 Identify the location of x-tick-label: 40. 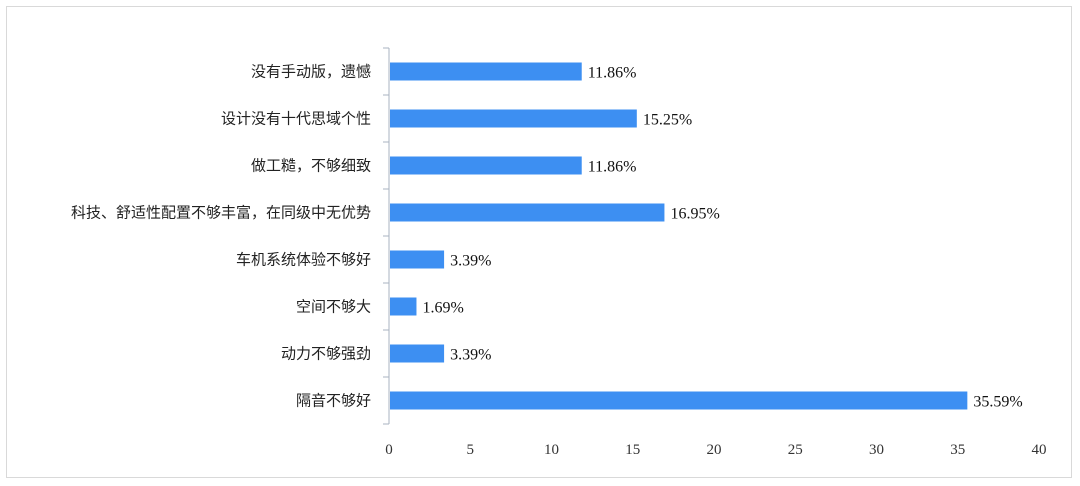
(1039, 450).